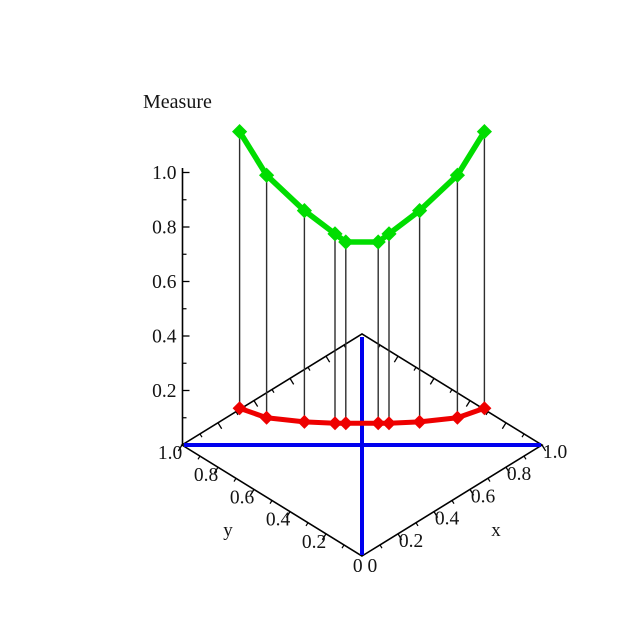 This screenshot has height=640, width=640. What do you see at coordinates (278, 520) in the screenshot?
I see `y-tick-label: 0.4` at bounding box center [278, 520].